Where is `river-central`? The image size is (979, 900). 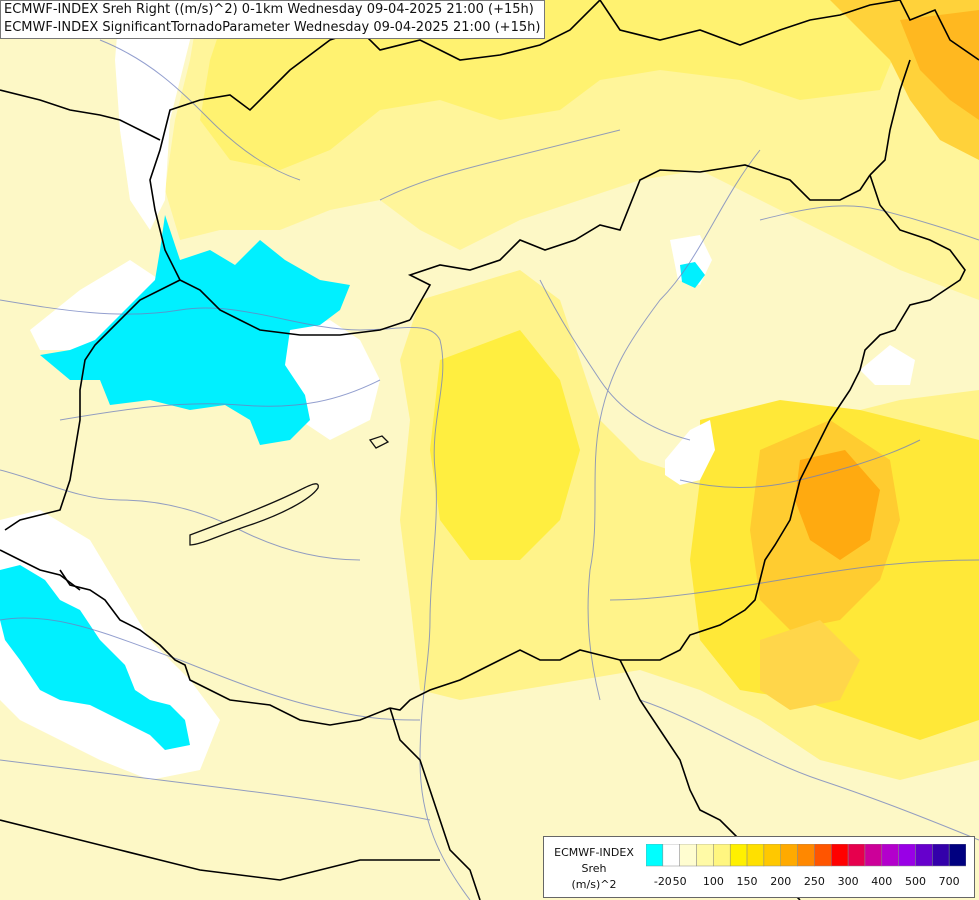
river-central is located at coordinates (615, 360).